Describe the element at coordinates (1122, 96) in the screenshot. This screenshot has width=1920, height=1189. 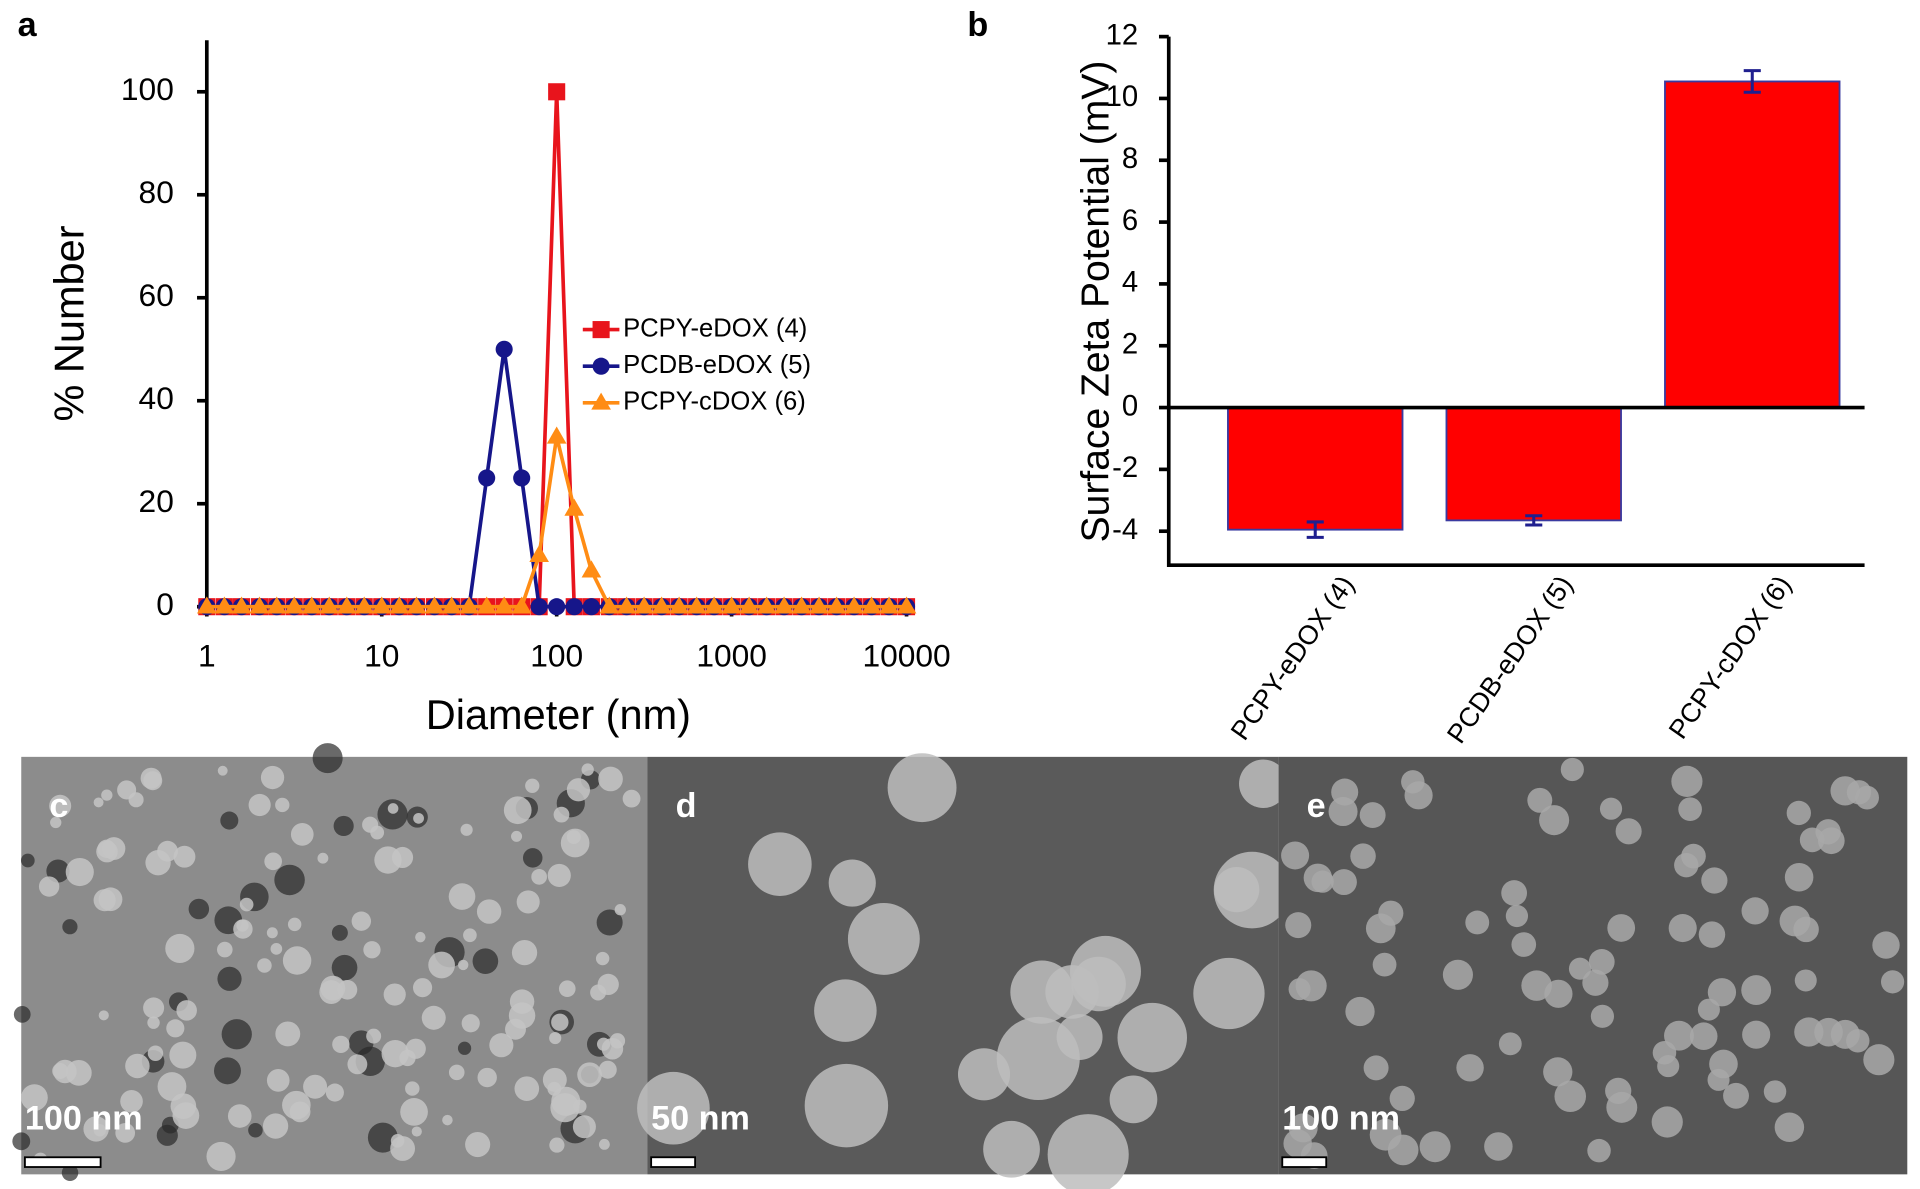
I see `y-tick-label: 10` at that location.